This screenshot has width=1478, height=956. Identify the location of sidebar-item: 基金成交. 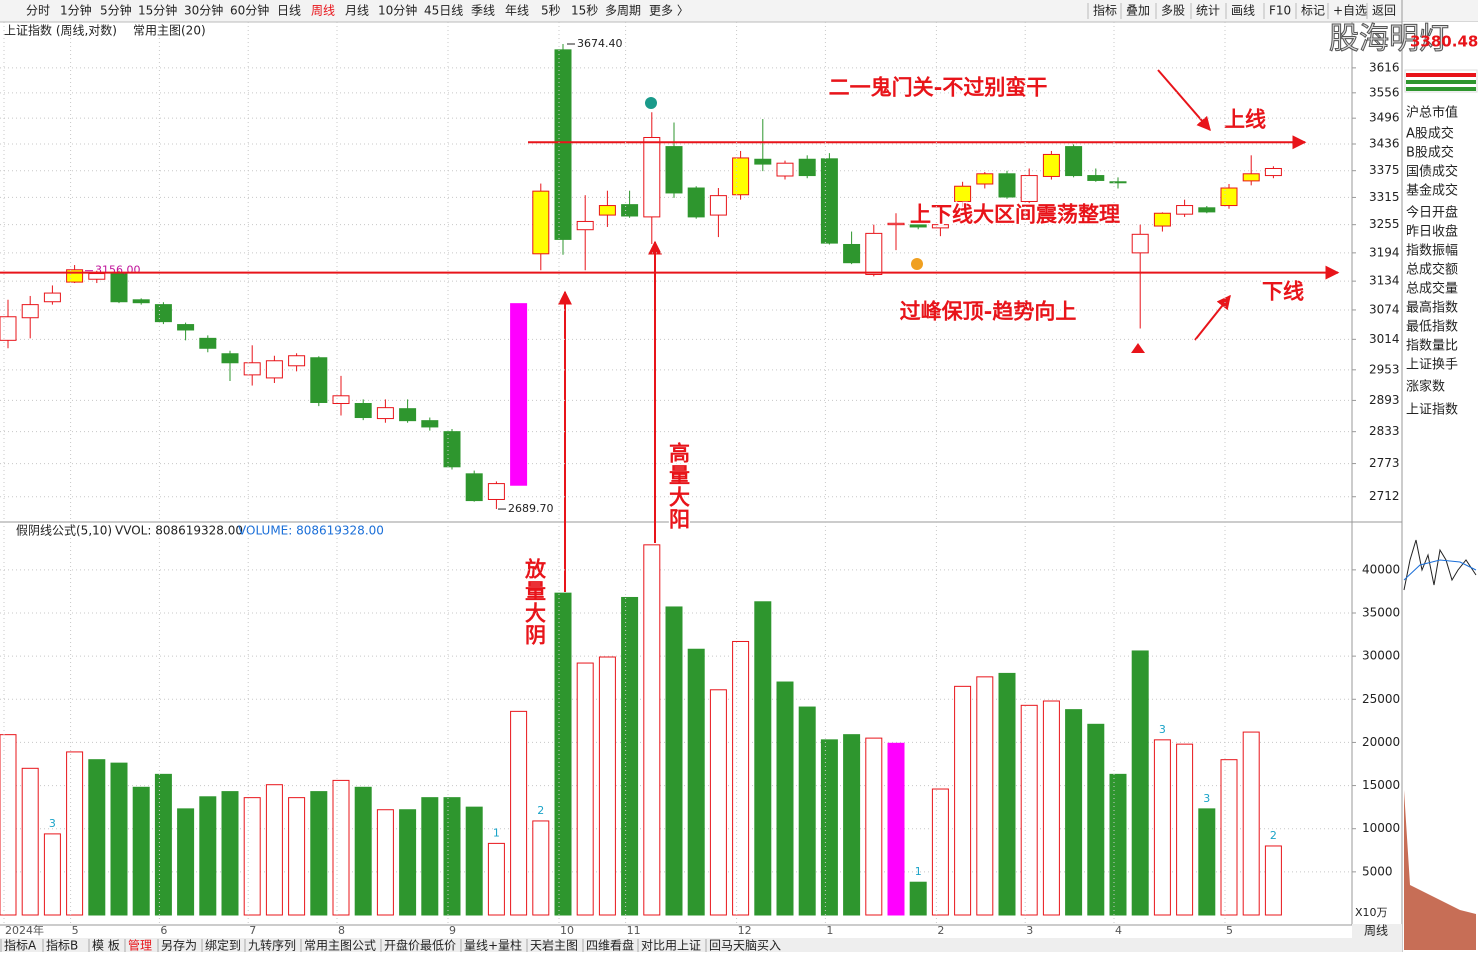
(1432, 191).